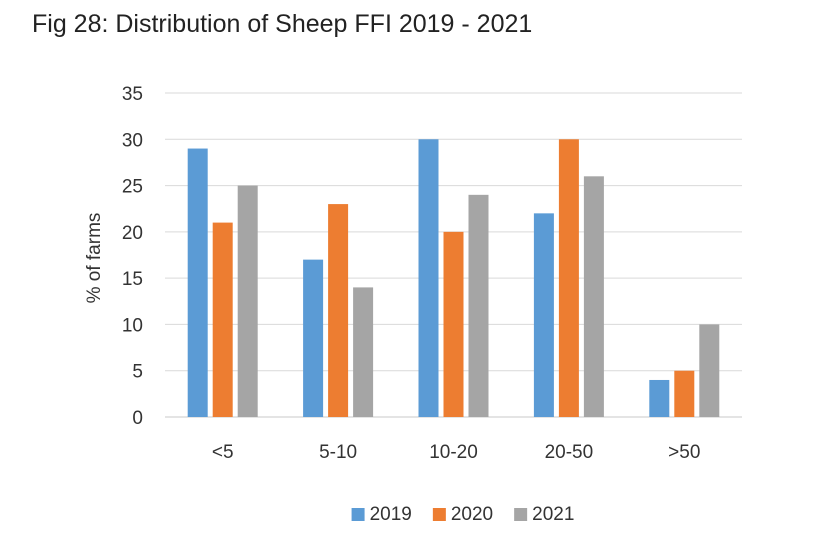 Image resolution: width=835 pixels, height=551 pixels. Describe the element at coordinates (709, 370) in the screenshot. I see `bar-2021->50` at that location.